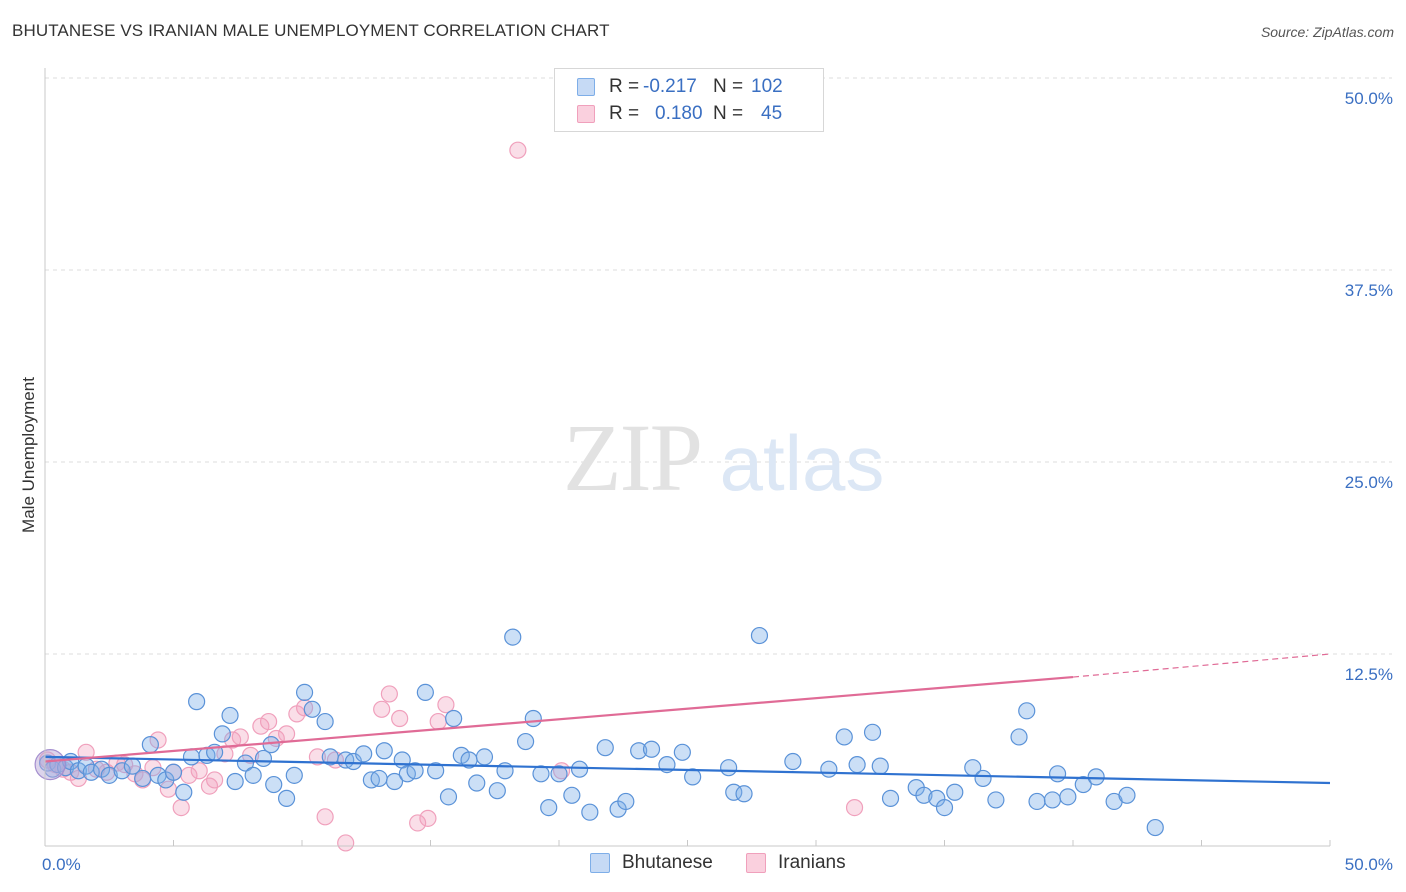  I want to click on legend-item-bhutanese: Bhutanese, so click(651, 863).